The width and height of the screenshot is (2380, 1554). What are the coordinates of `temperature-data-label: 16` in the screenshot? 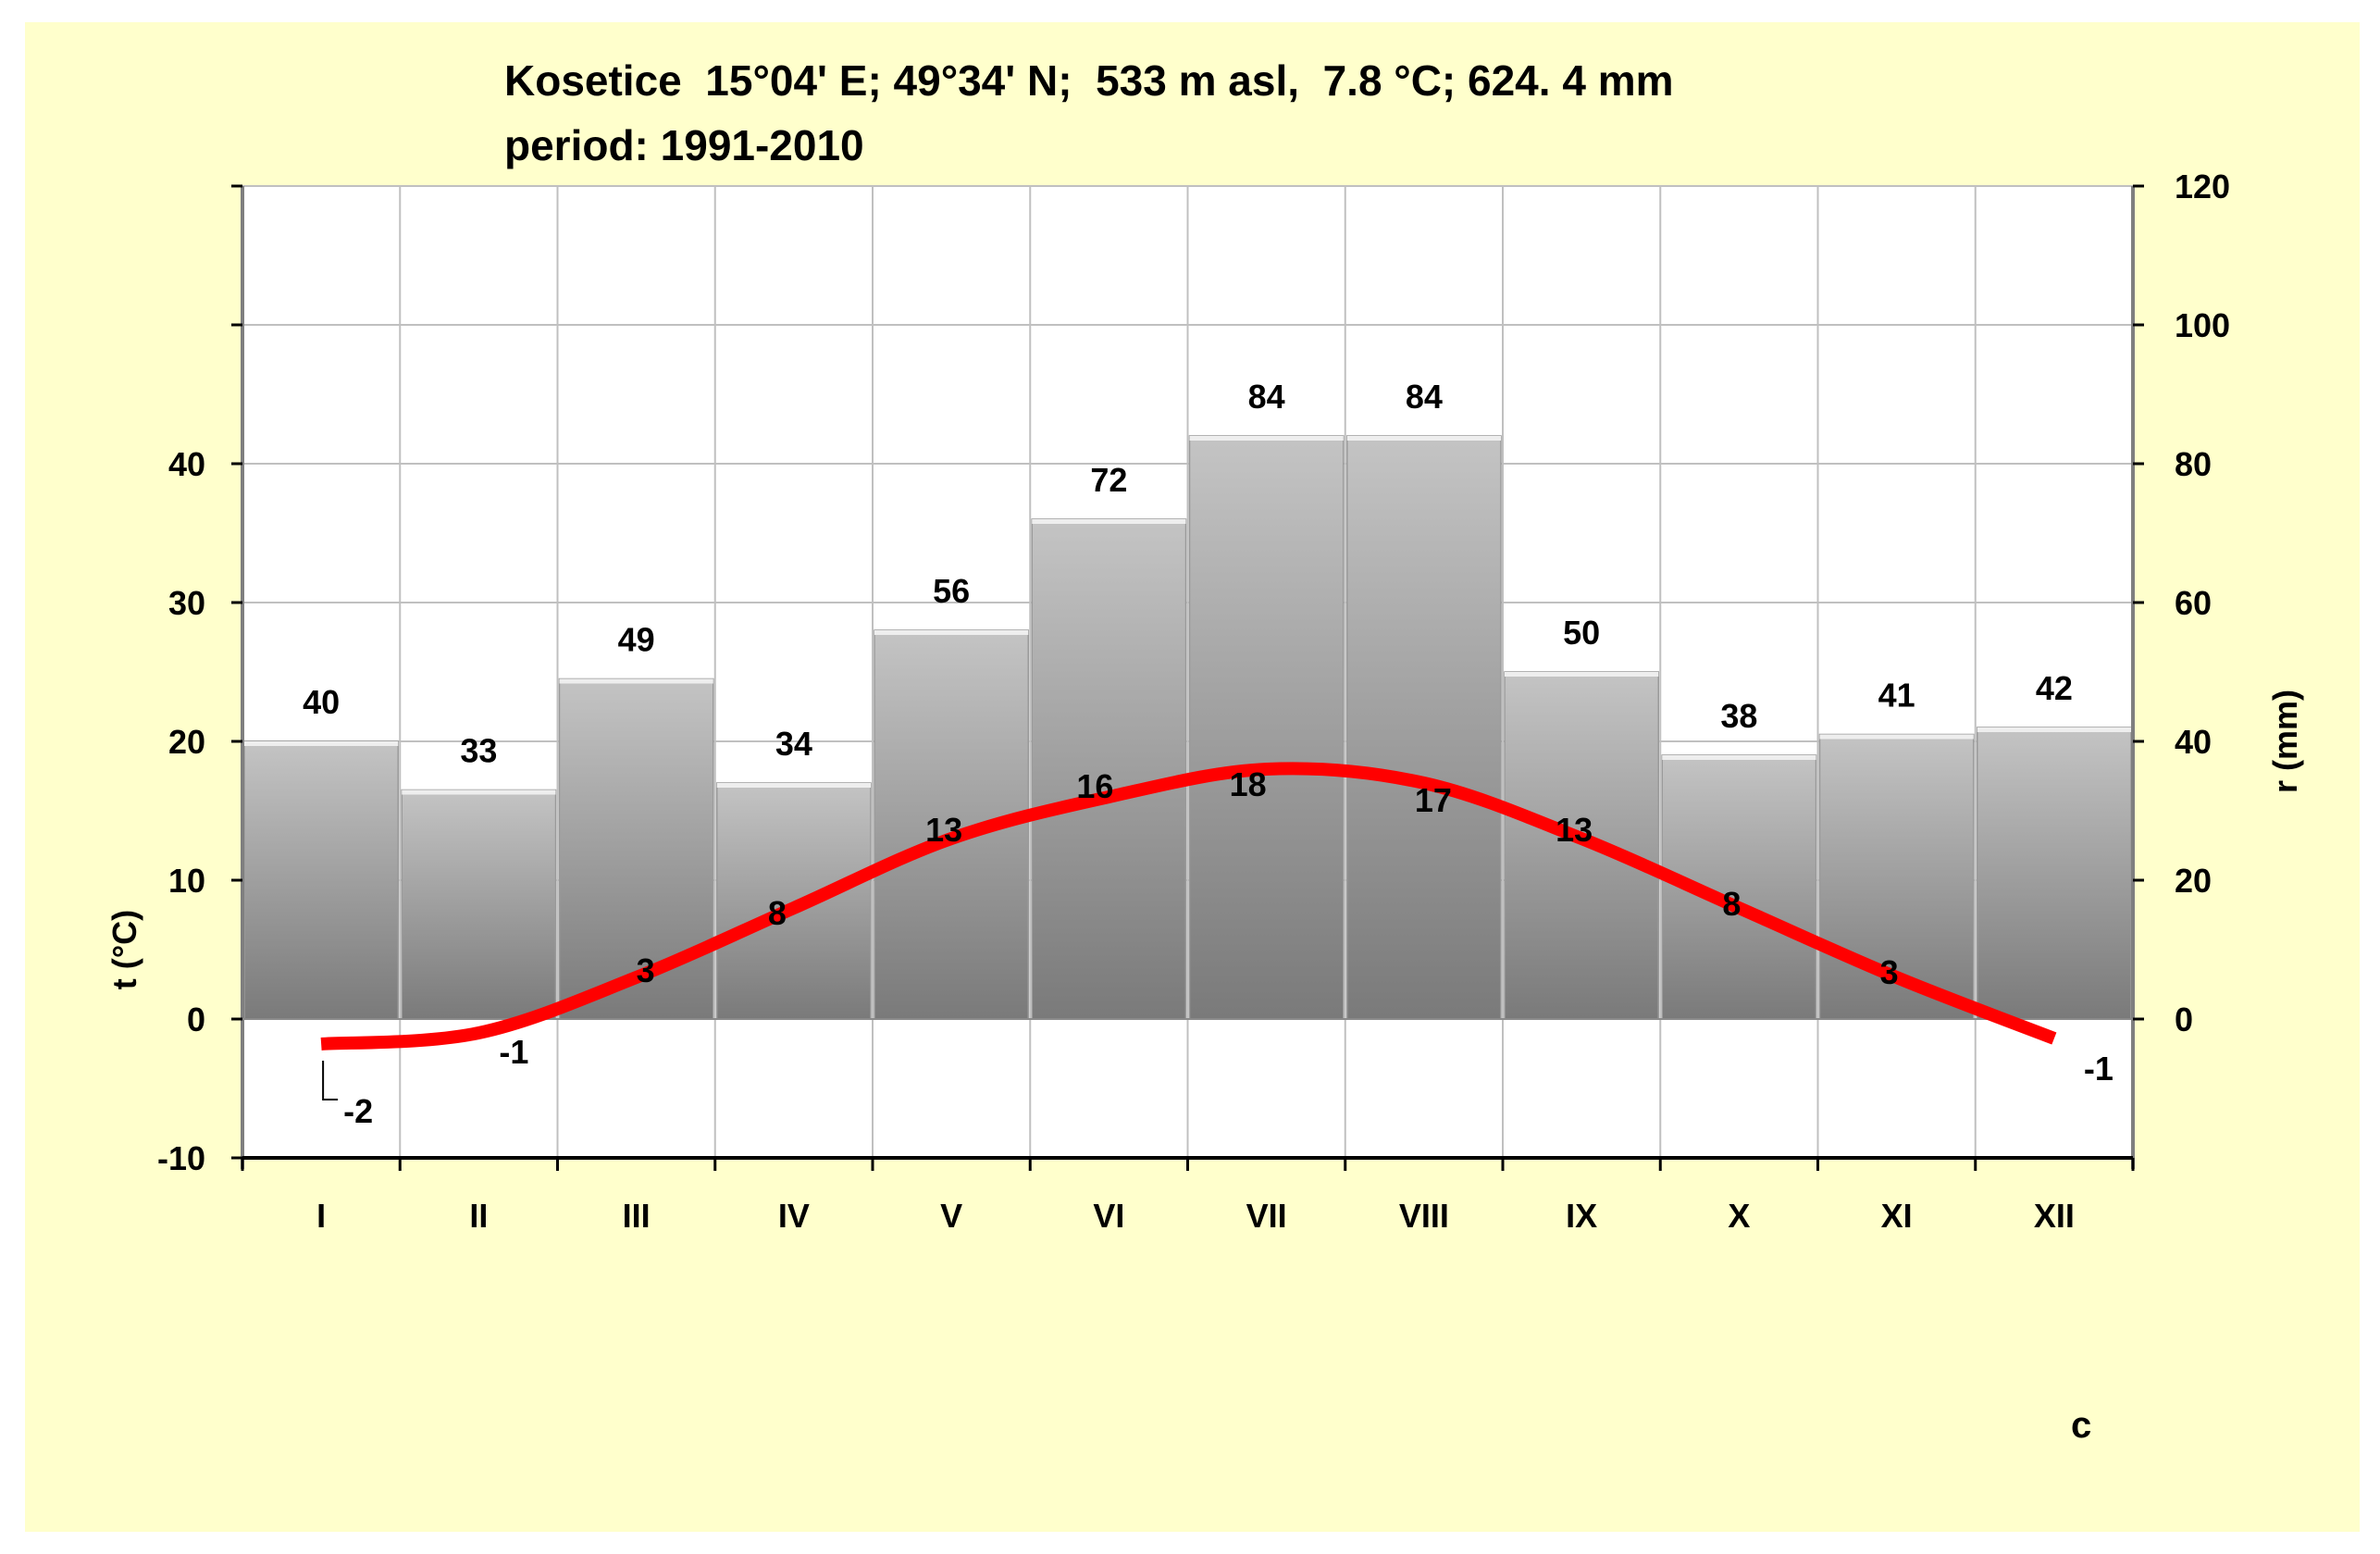 It's located at (1094, 786).